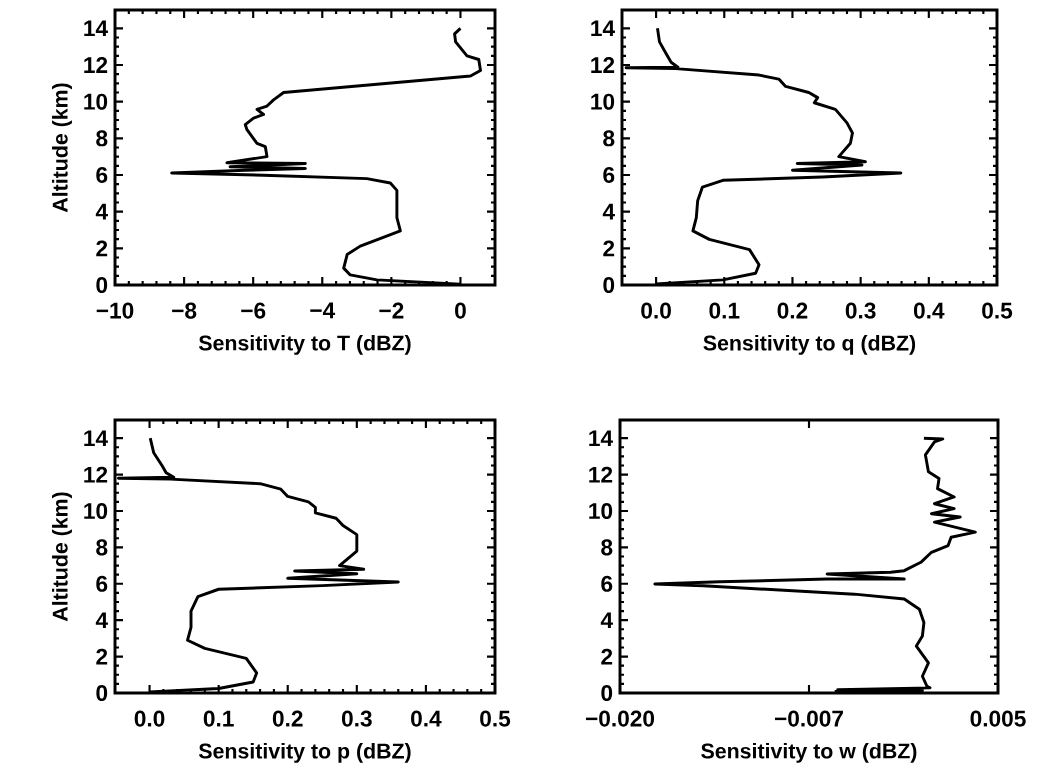 This screenshot has width=1043, height=778. I want to click on x-tick-label: −8, so click(184, 310).